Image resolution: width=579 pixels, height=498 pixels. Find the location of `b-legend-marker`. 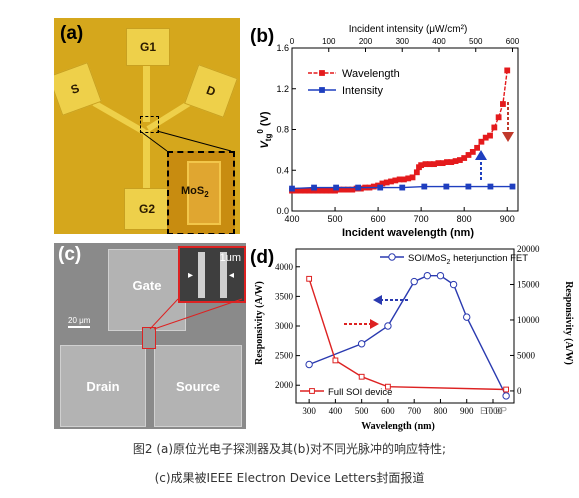

b-legend-marker is located at coordinates (322, 73).